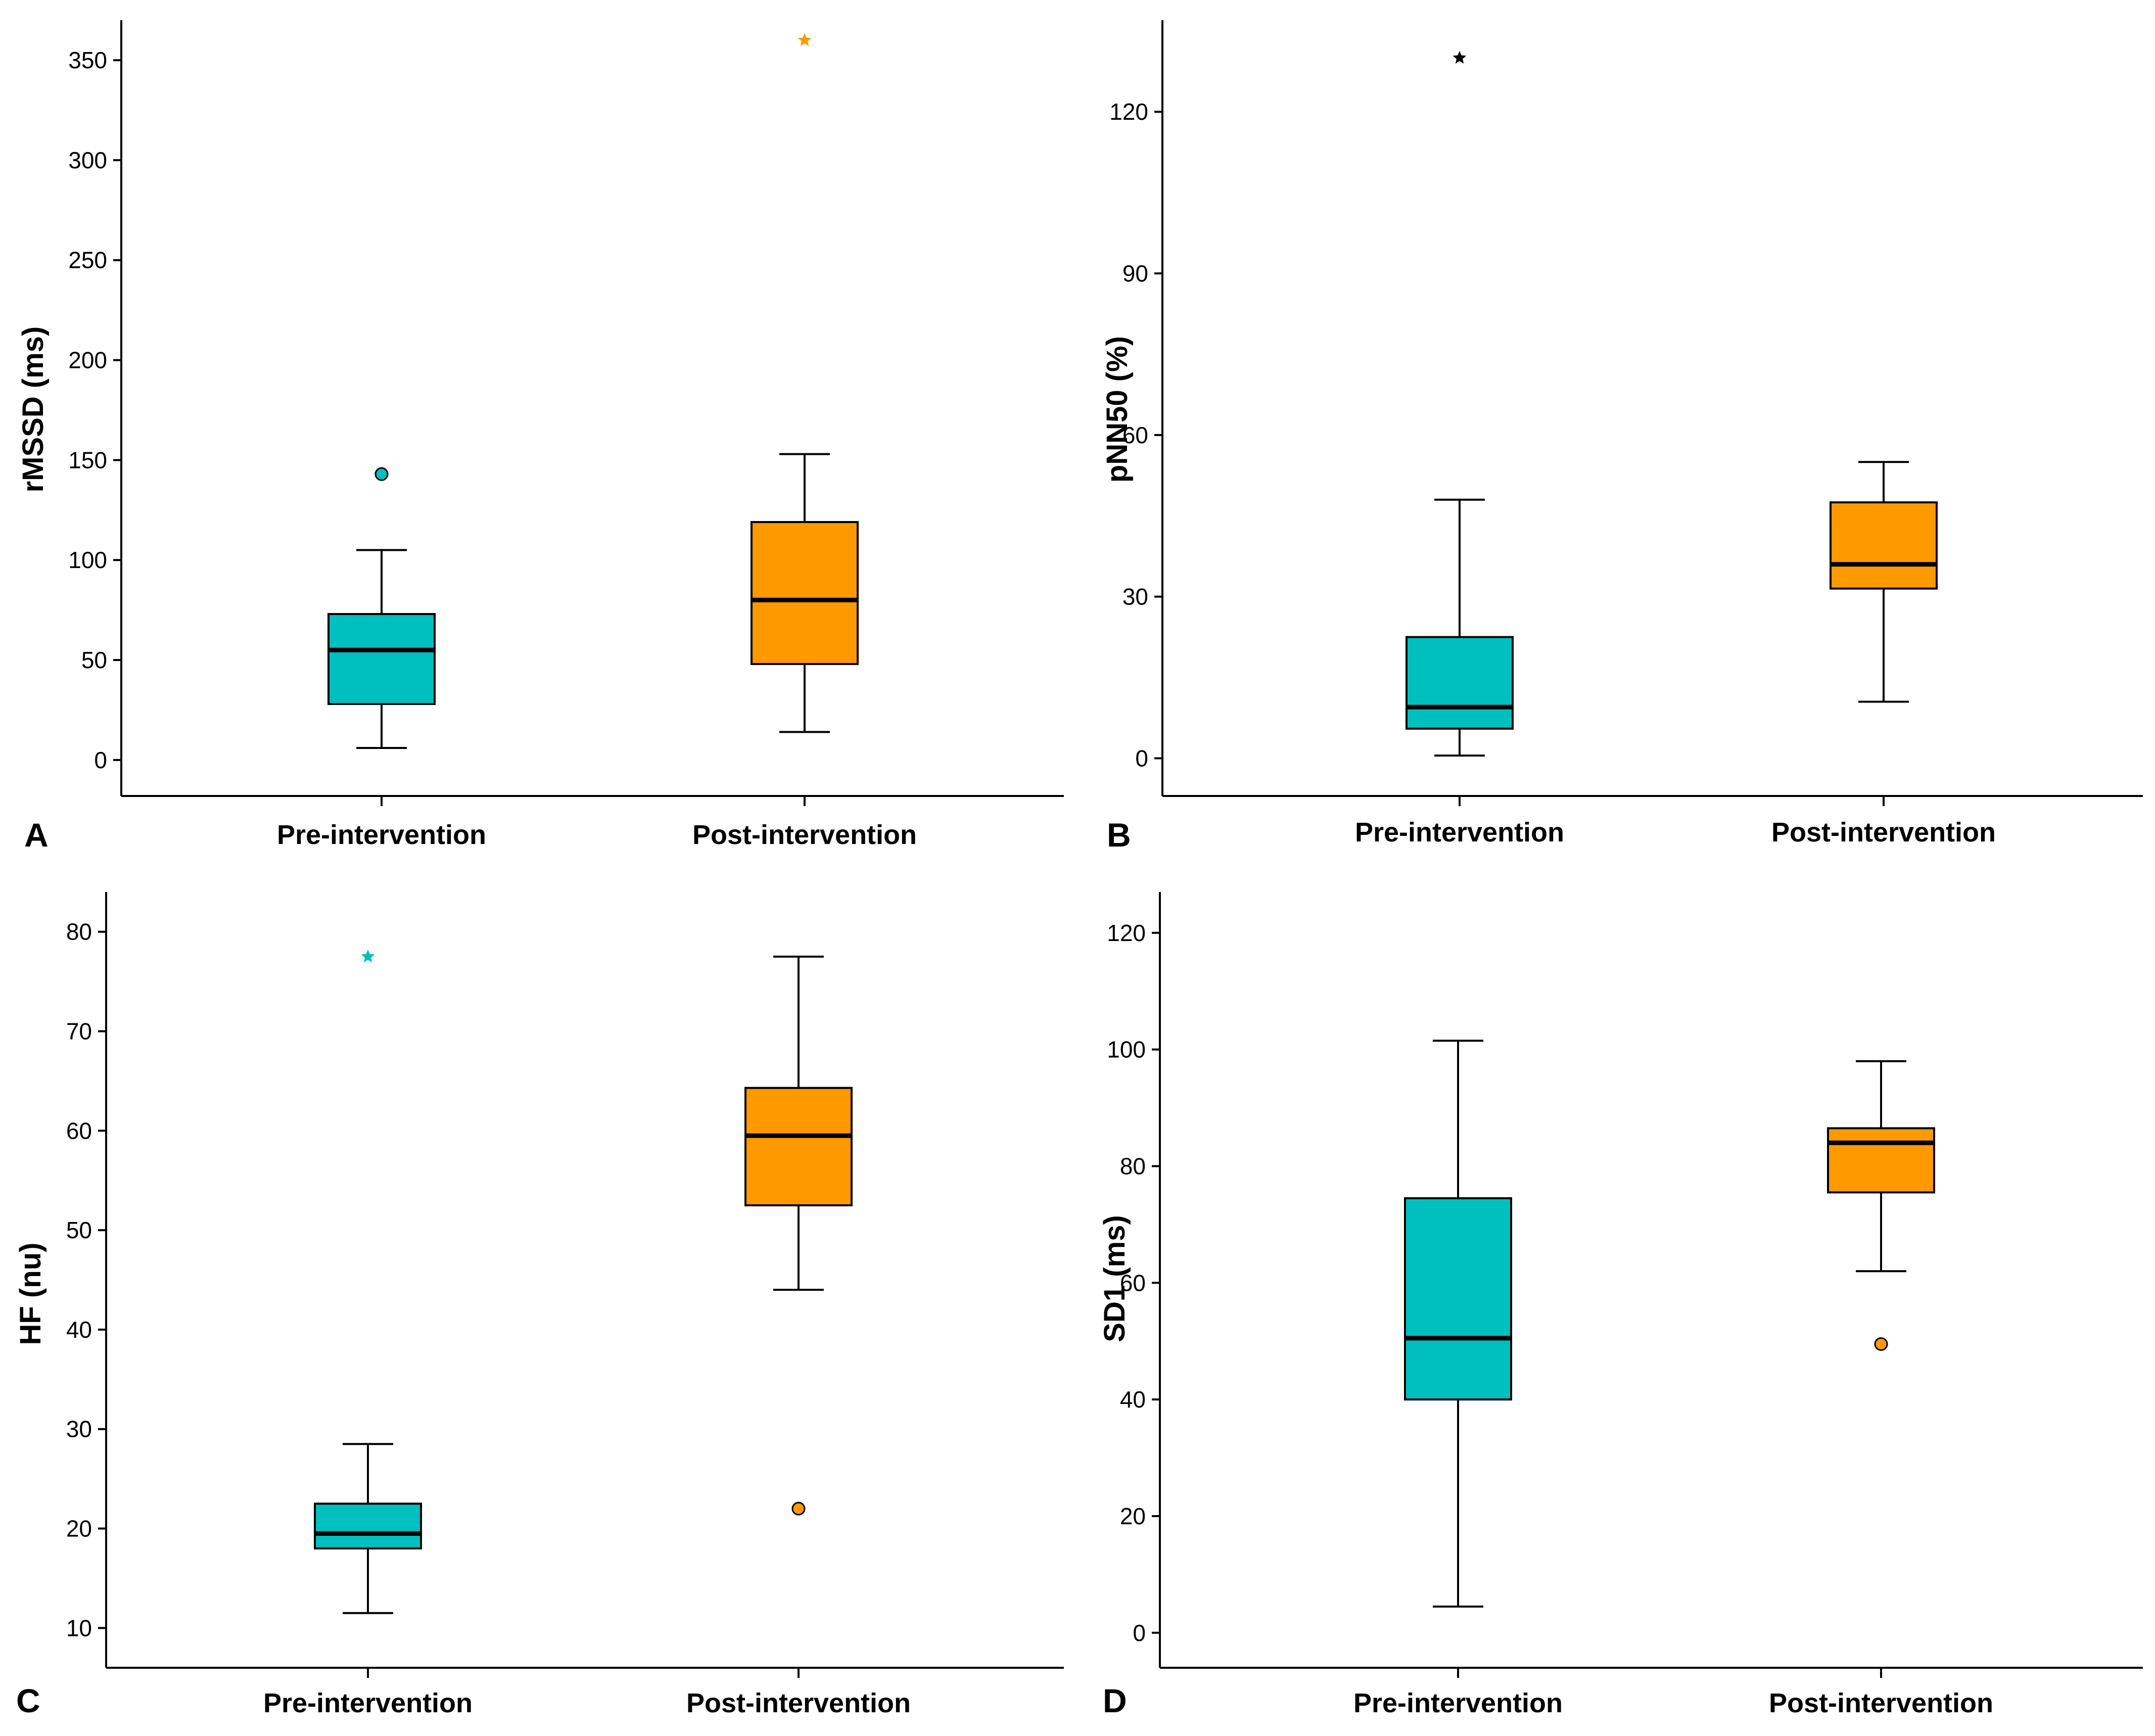  What do you see at coordinates (79, 1628) in the screenshot?
I see `y-tick-label: 10` at bounding box center [79, 1628].